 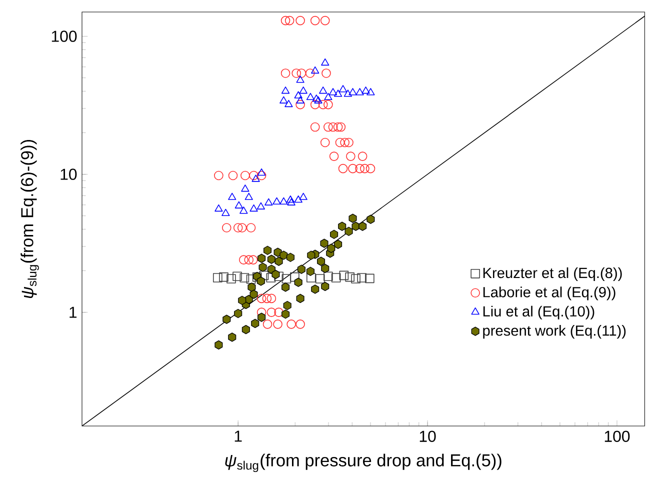 What do you see at coordinates (538, 313) in the screenshot?
I see `legend-label: Liu et al (Eq.(10))` at bounding box center [538, 313].